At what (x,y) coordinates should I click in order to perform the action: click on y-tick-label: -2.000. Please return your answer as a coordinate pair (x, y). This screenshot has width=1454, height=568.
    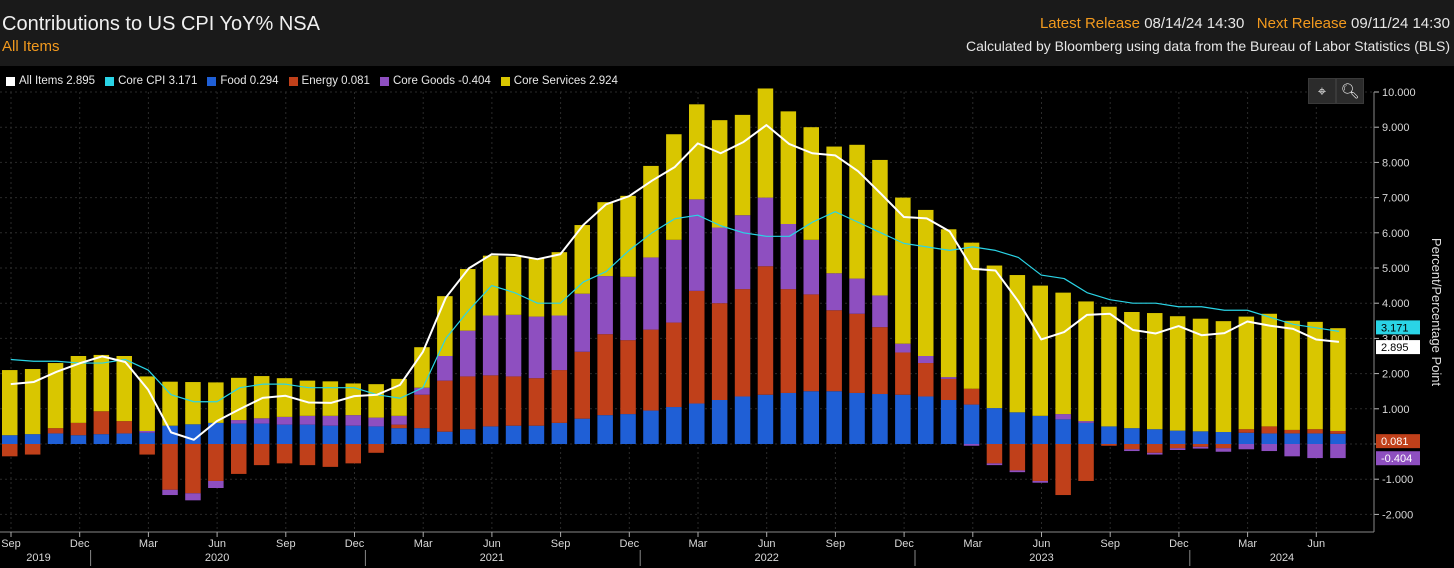
    Looking at the image, I should click on (1397, 515).